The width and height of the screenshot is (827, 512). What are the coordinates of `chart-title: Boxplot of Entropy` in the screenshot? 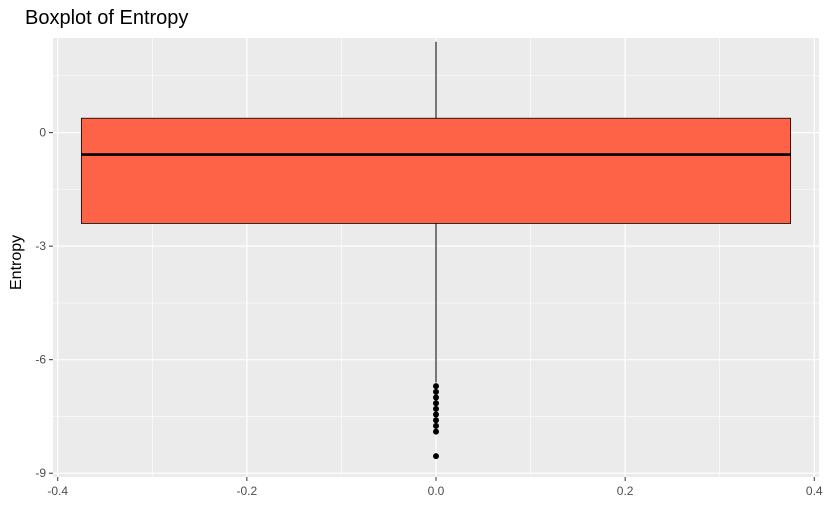 It's located at (107, 18).